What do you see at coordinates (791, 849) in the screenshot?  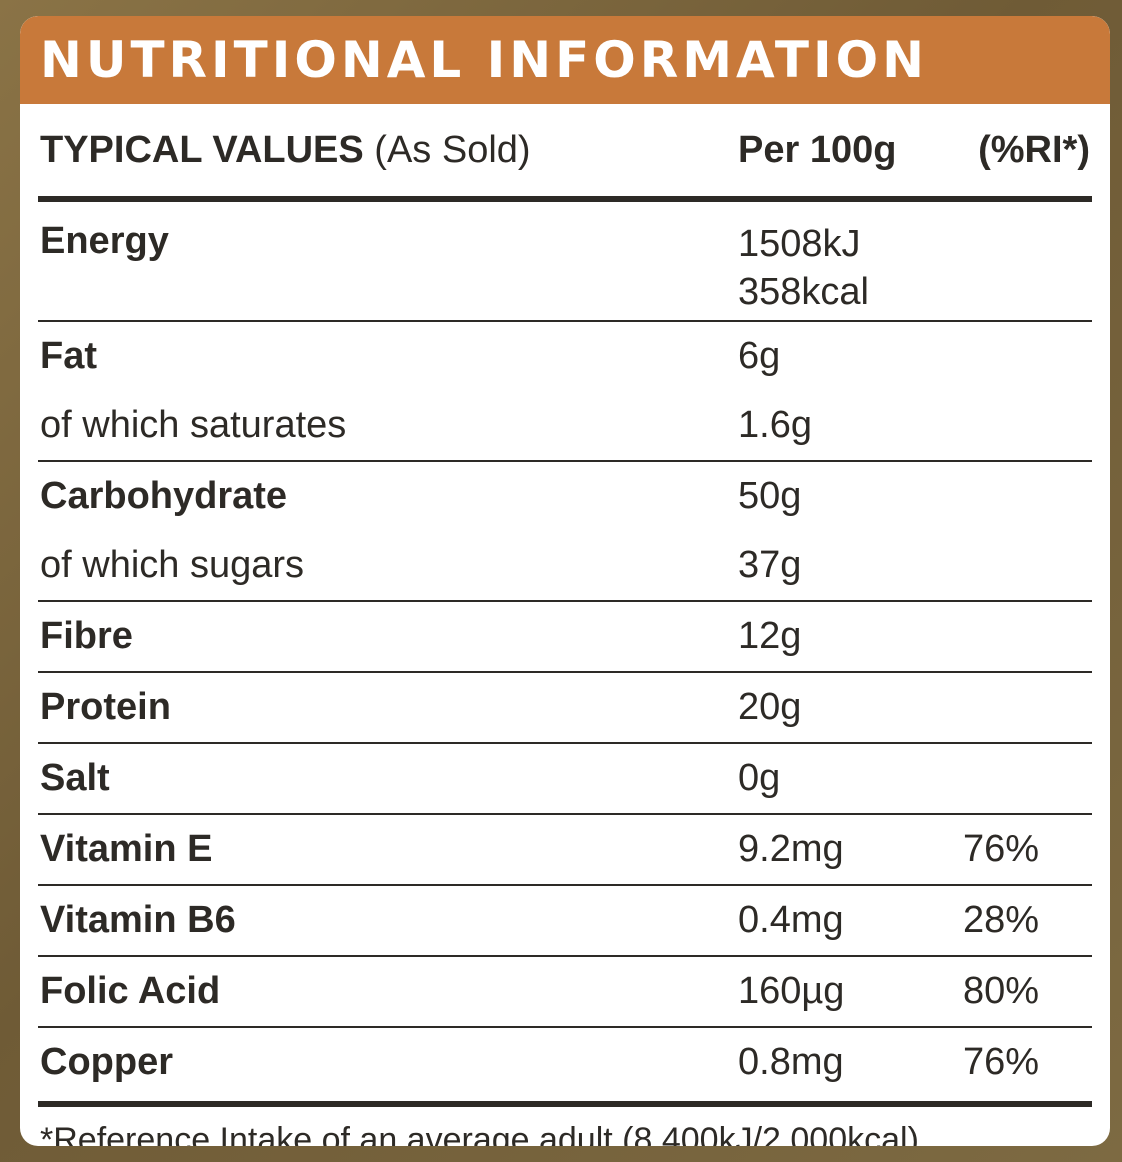 I see `row-value: 9.2mg` at bounding box center [791, 849].